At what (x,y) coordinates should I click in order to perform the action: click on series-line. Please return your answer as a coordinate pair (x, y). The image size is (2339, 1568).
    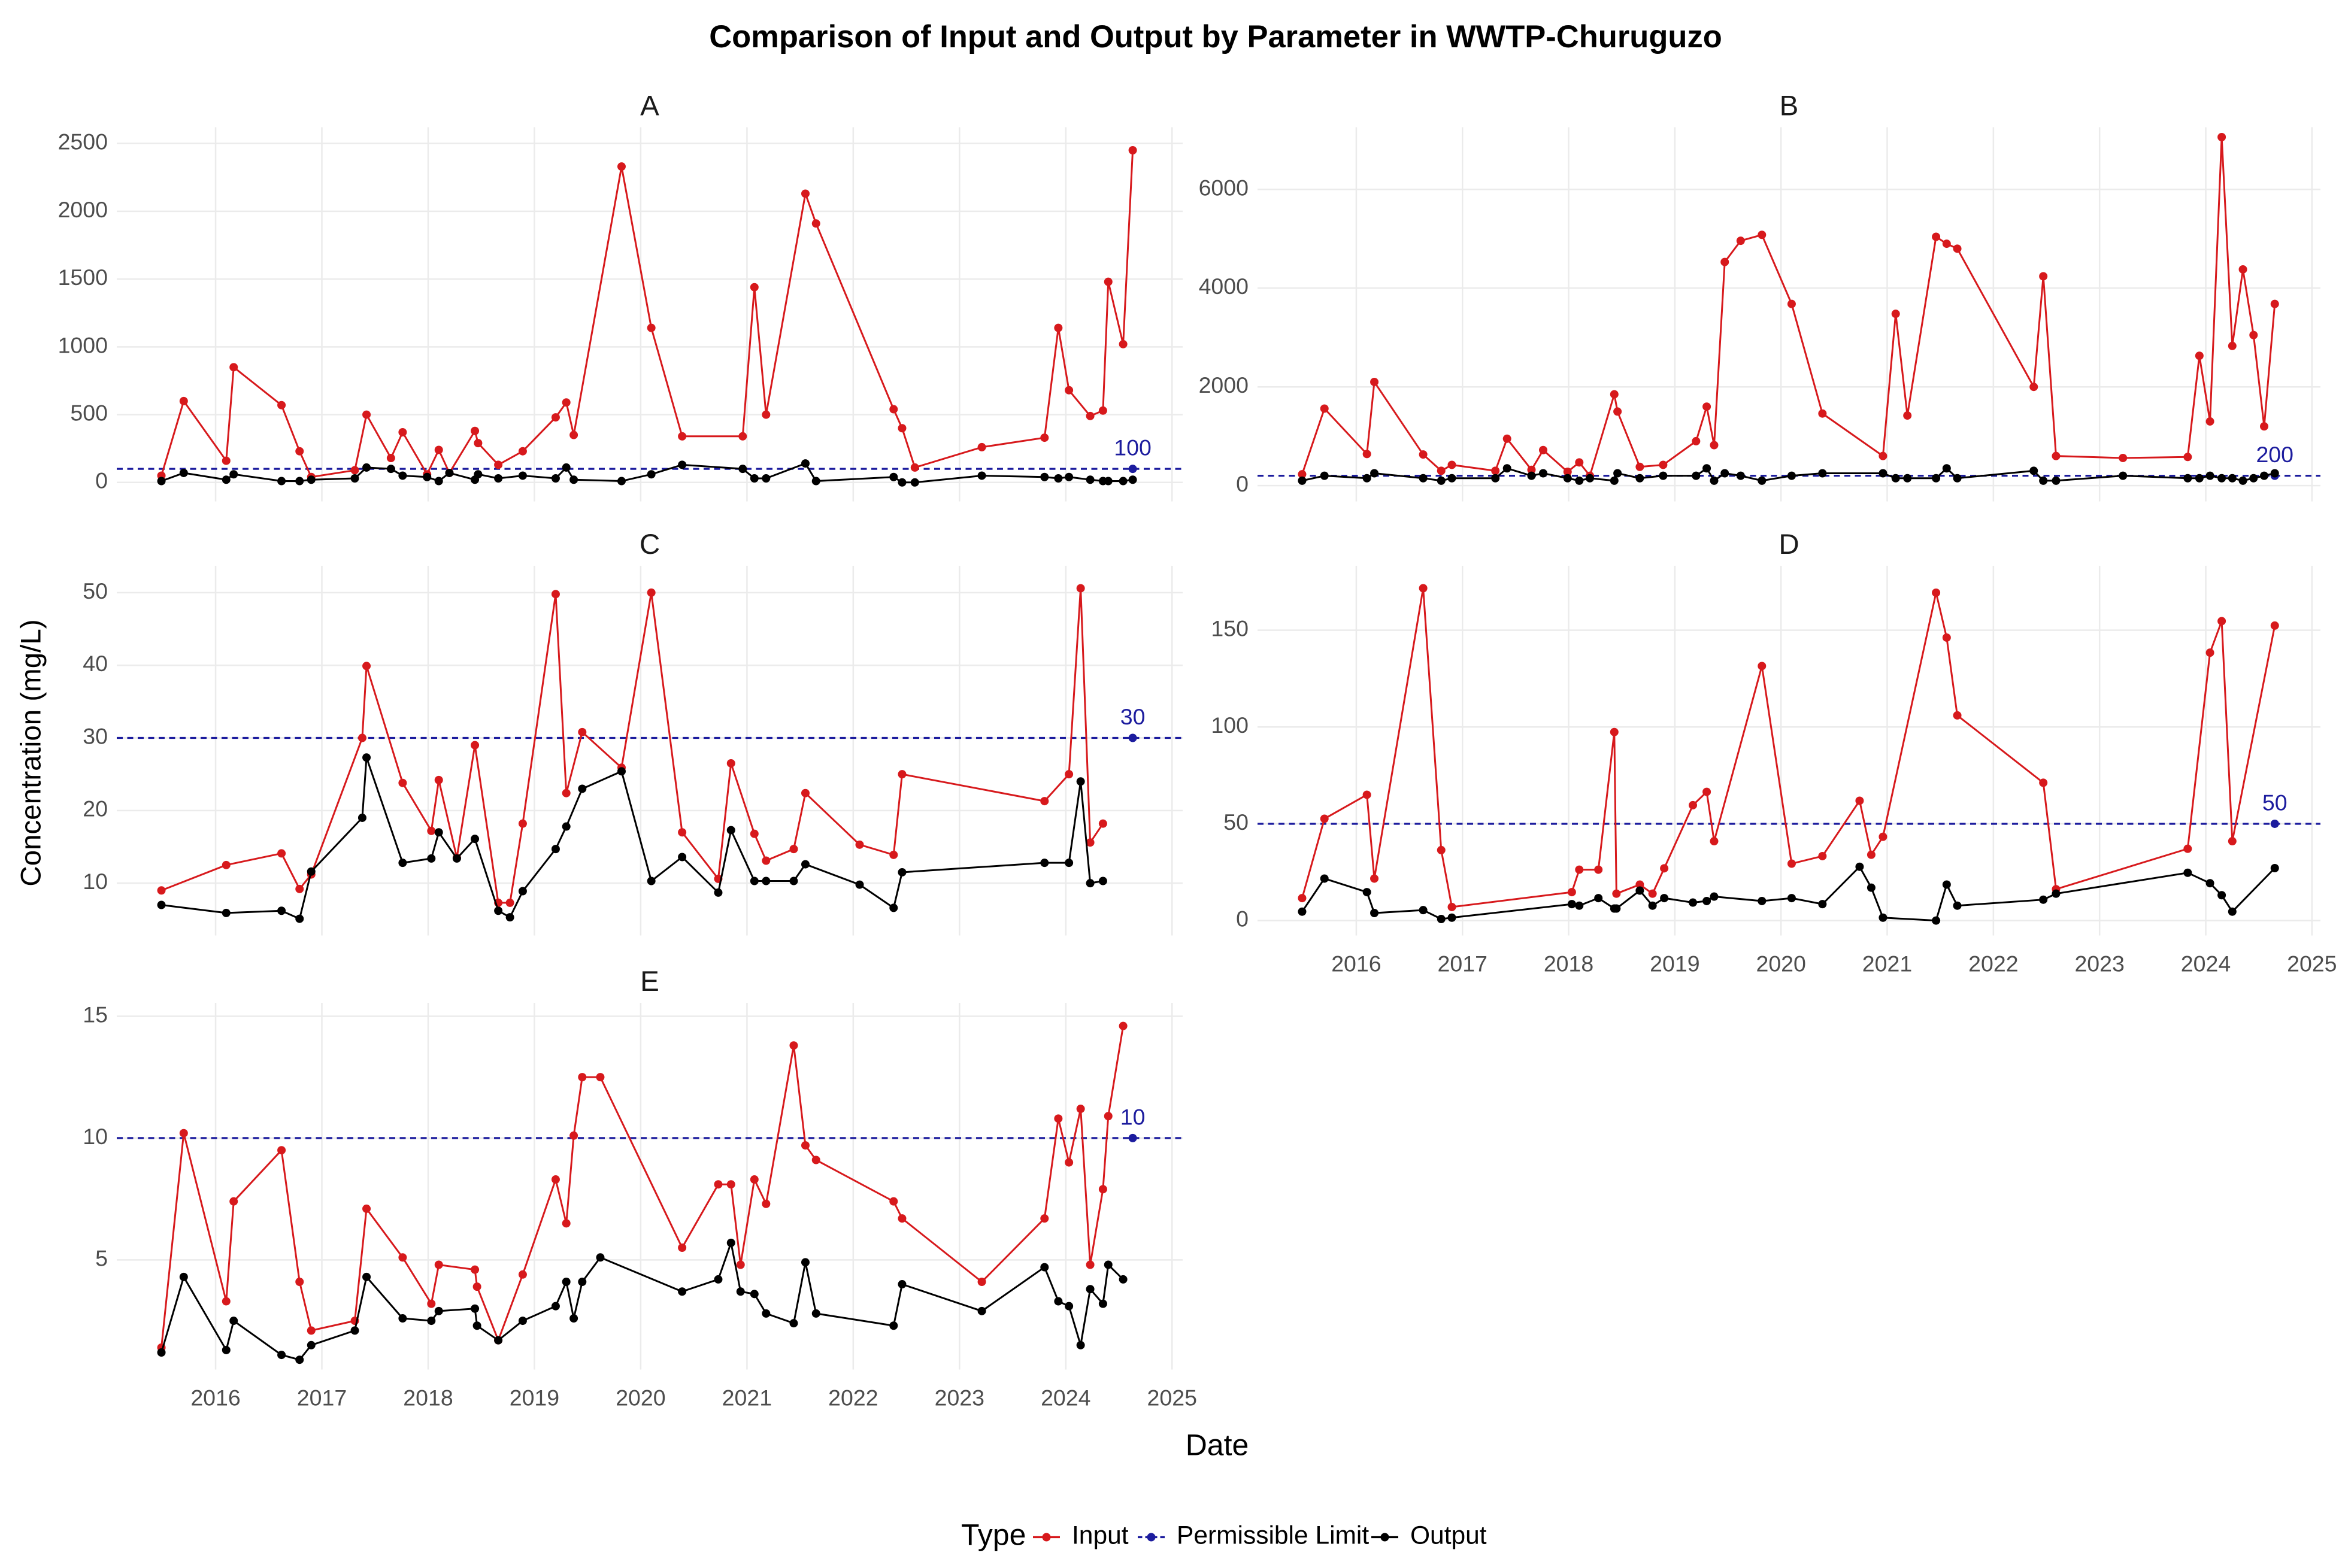
    Looking at the image, I should click on (1789, 748).